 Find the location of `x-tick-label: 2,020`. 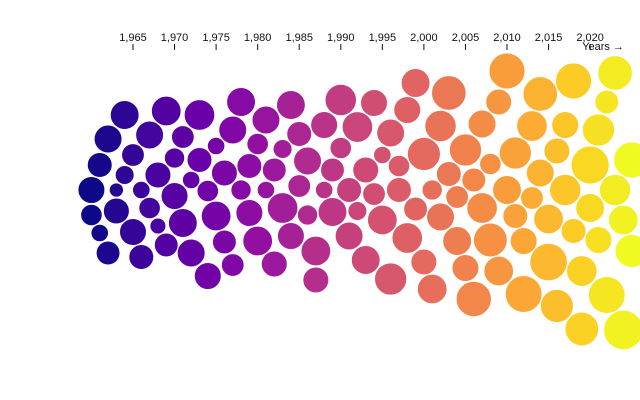

x-tick-label: 2,020 is located at coordinates (590, 38).